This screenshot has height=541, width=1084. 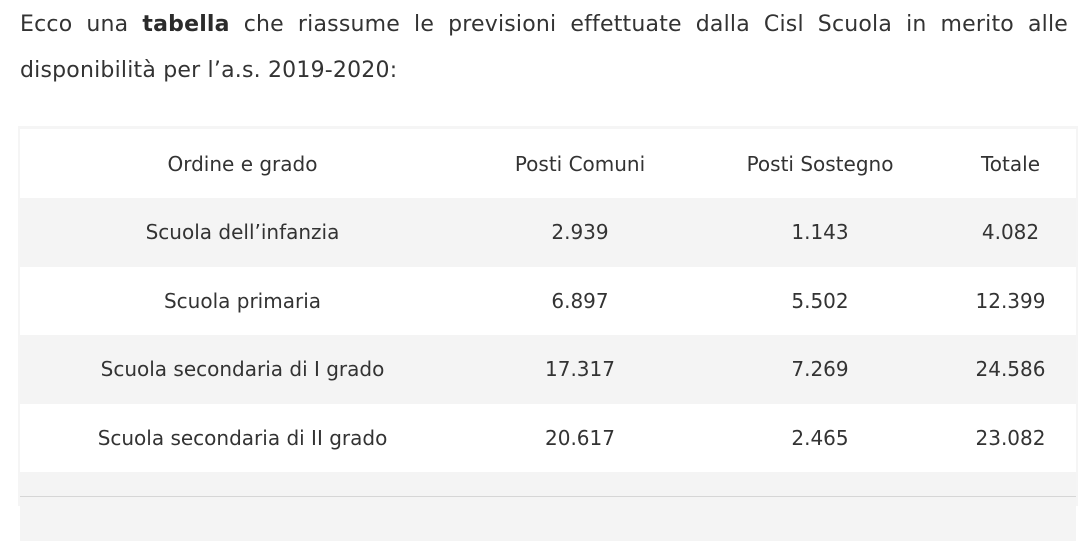 What do you see at coordinates (820, 232) in the screenshot?
I see `cell-posti-sostegno: 1.143` at bounding box center [820, 232].